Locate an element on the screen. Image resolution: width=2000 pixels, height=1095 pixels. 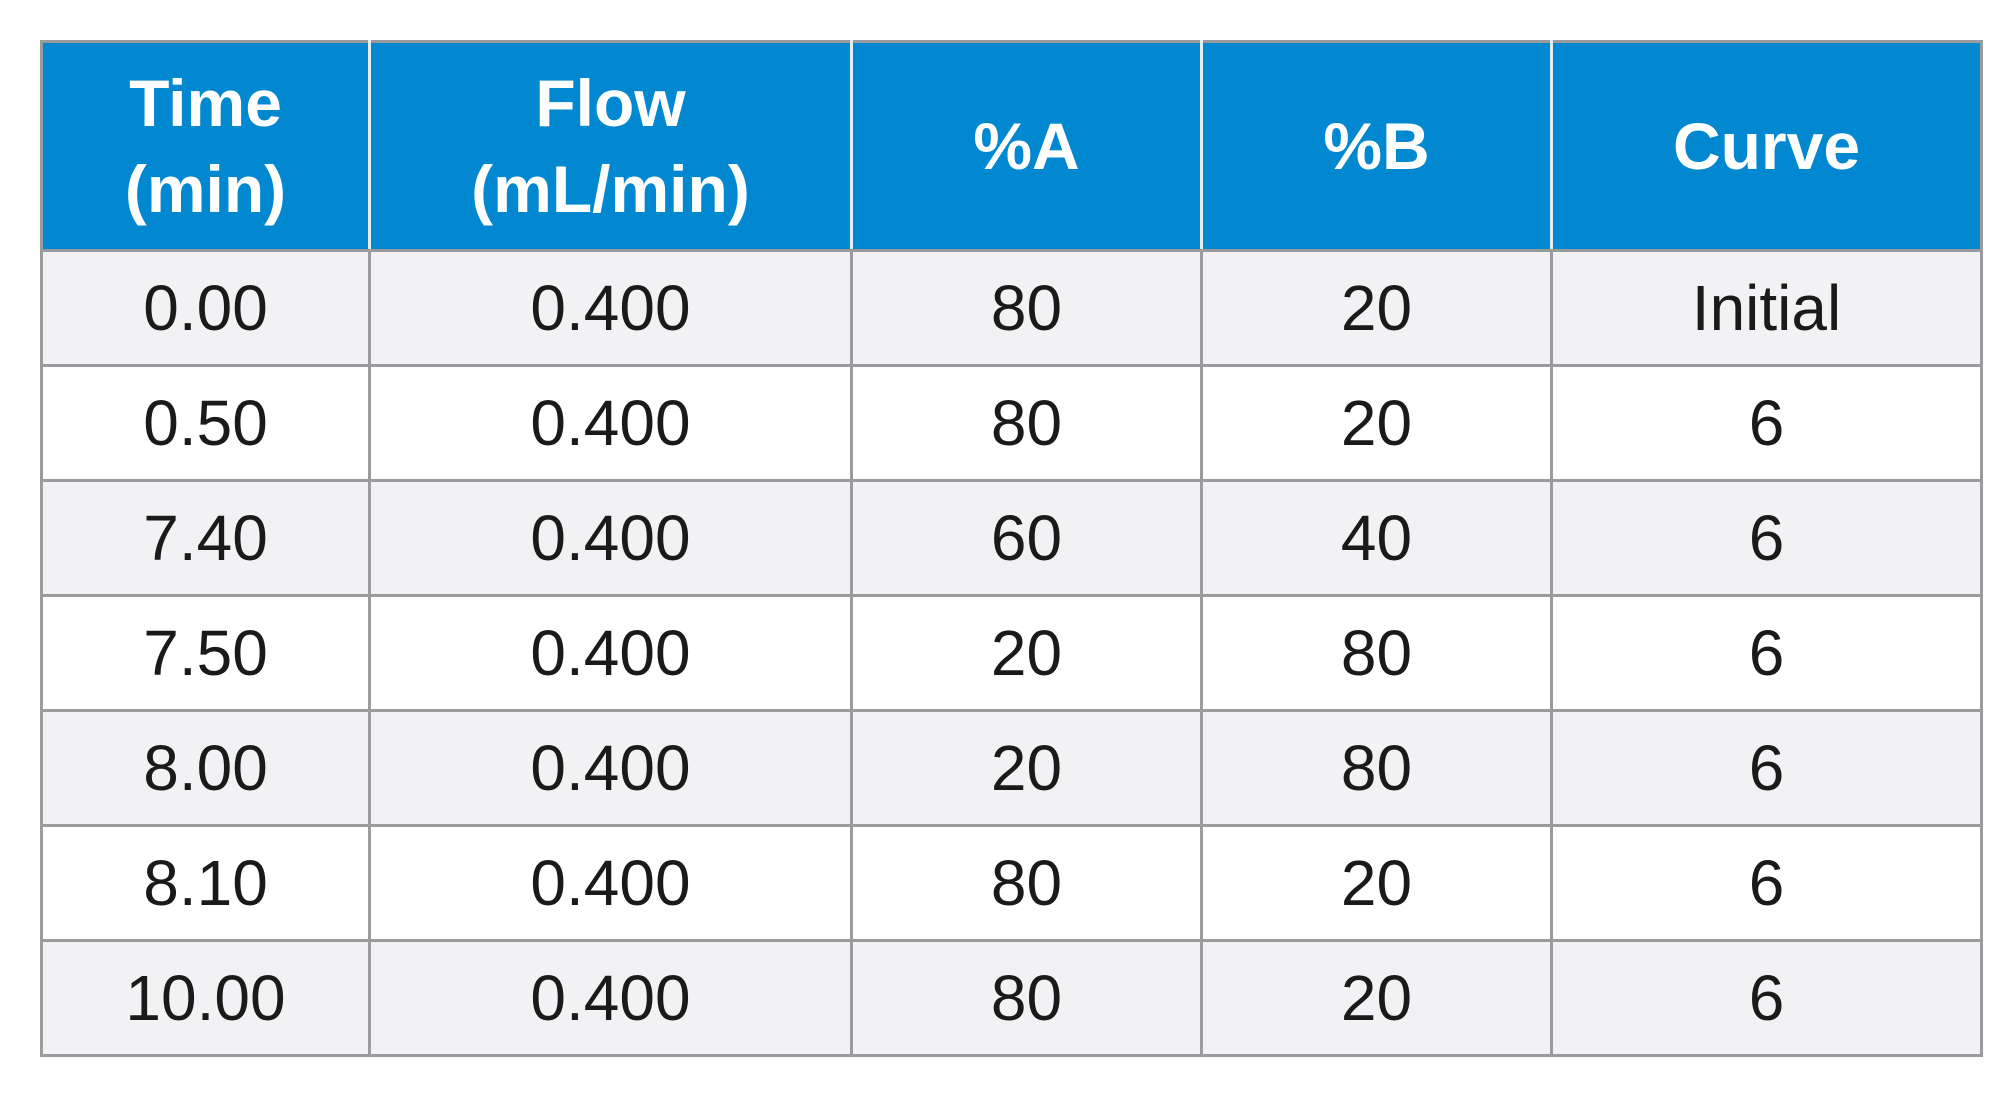
header-percent-b-label: %B is located at coordinates (1376, 146).